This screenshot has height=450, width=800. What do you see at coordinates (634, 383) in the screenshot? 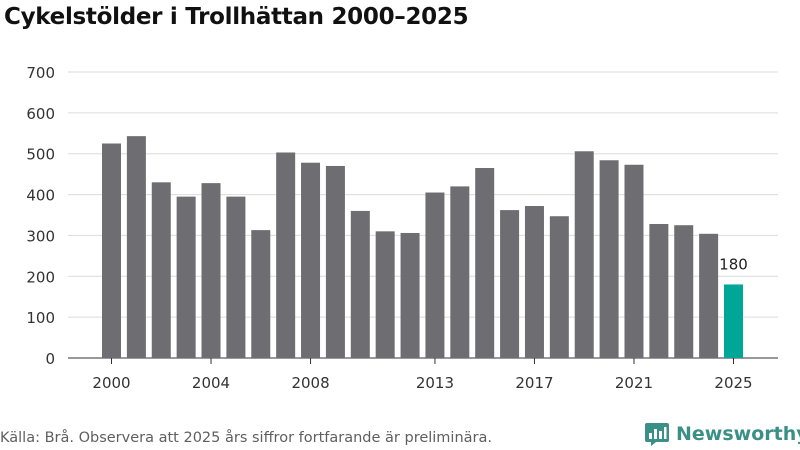
I see `x-tick-label: 2021` at bounding box center [634, 383].